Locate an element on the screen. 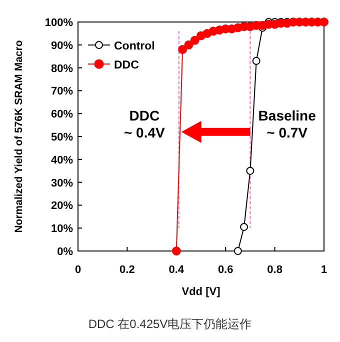 This screenshot has height=342, width=340. x-tick-label: 0.2 is located at coordinates (127, 270).